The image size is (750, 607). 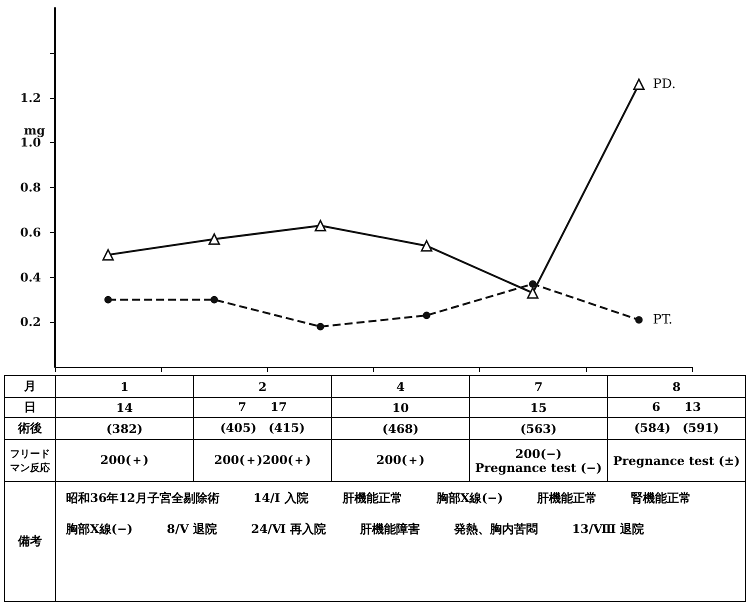 I want to click on y-tick-label: 0.8, so click(x=30, y=187).